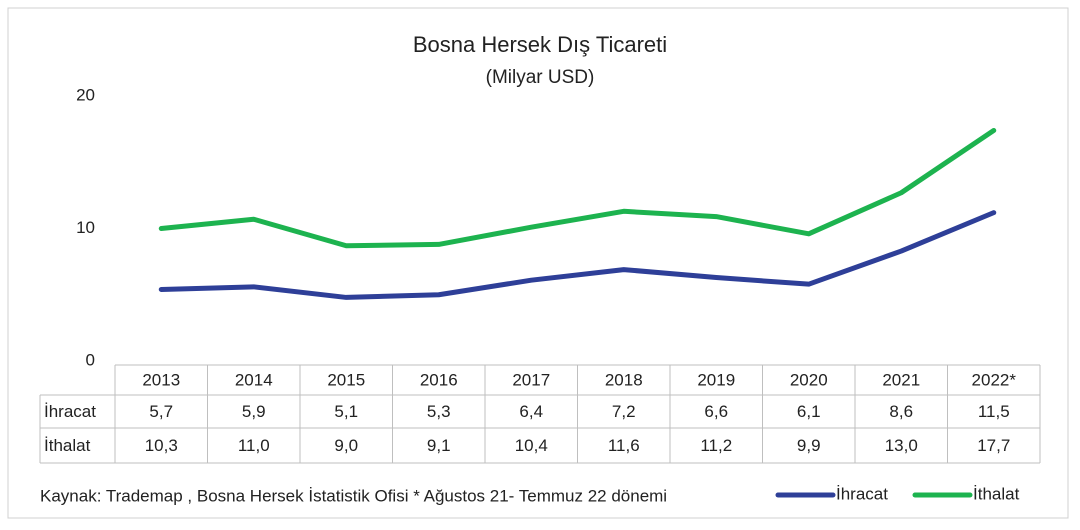 The width and height of the screenshot is (1080, 530). Describe the element at coordinates (996, 493) in the screenshot. I see `legend-label: İthalat` at that location.